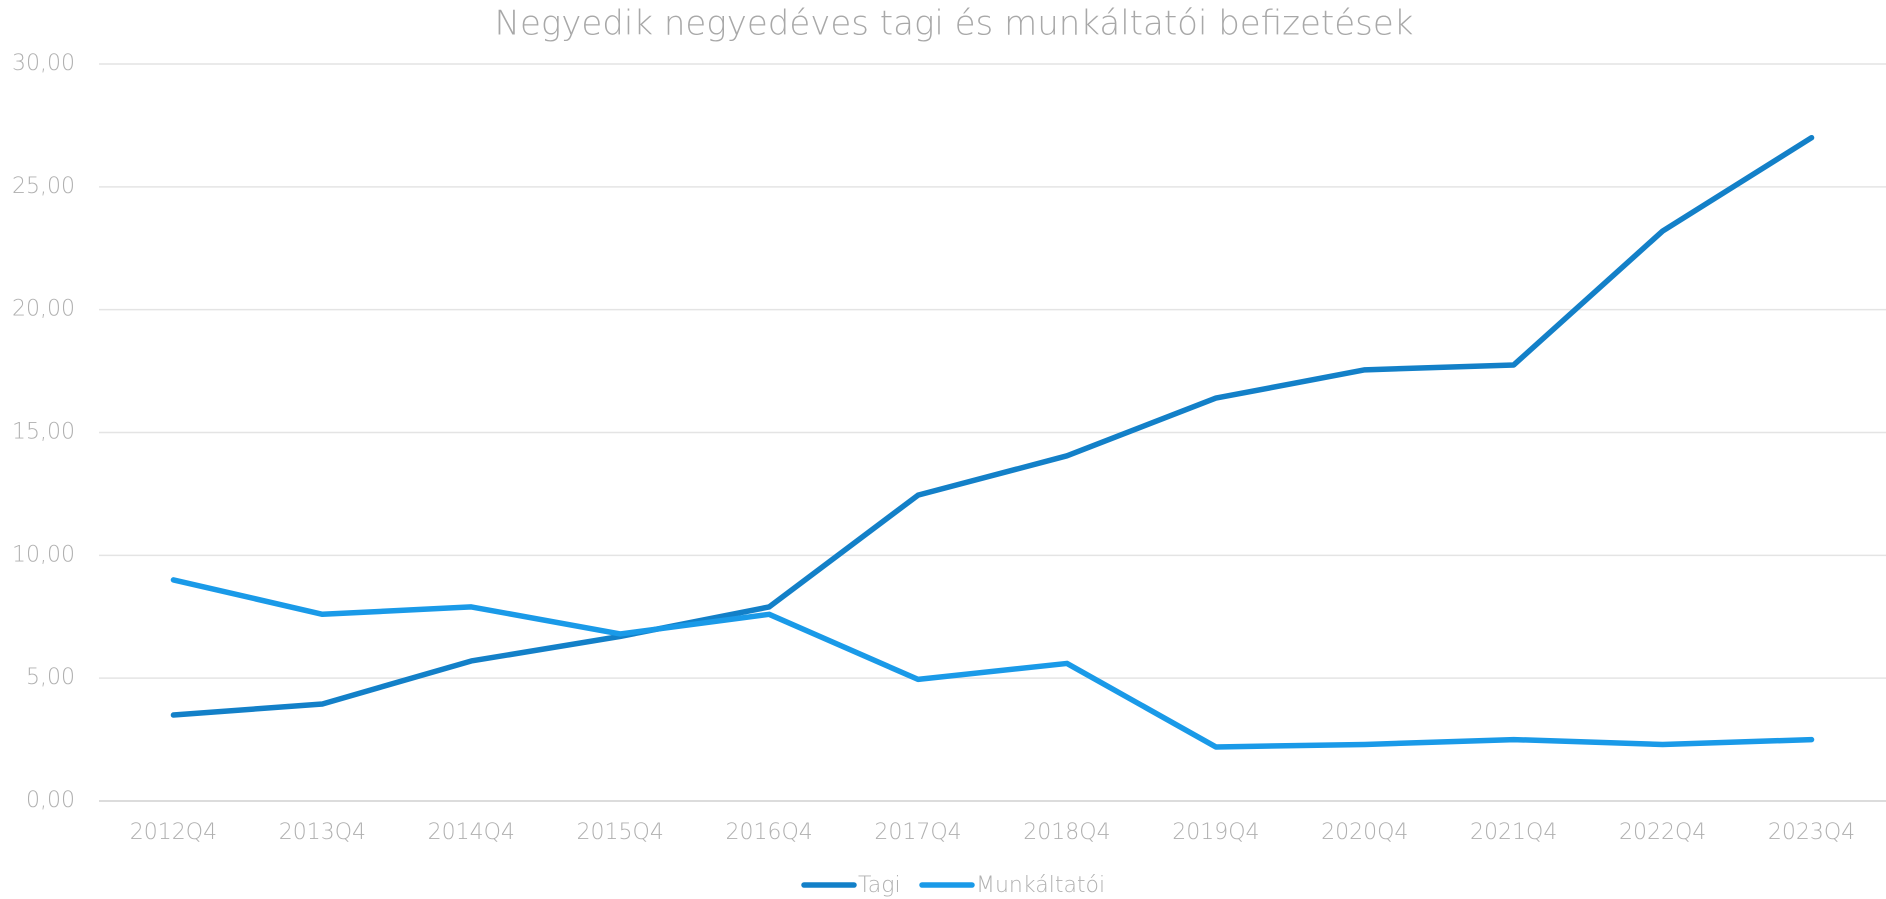  Describe the element at coordinates (620, 832) in the screenshot. I see `x-tick-label: 2015Q4` at that location.